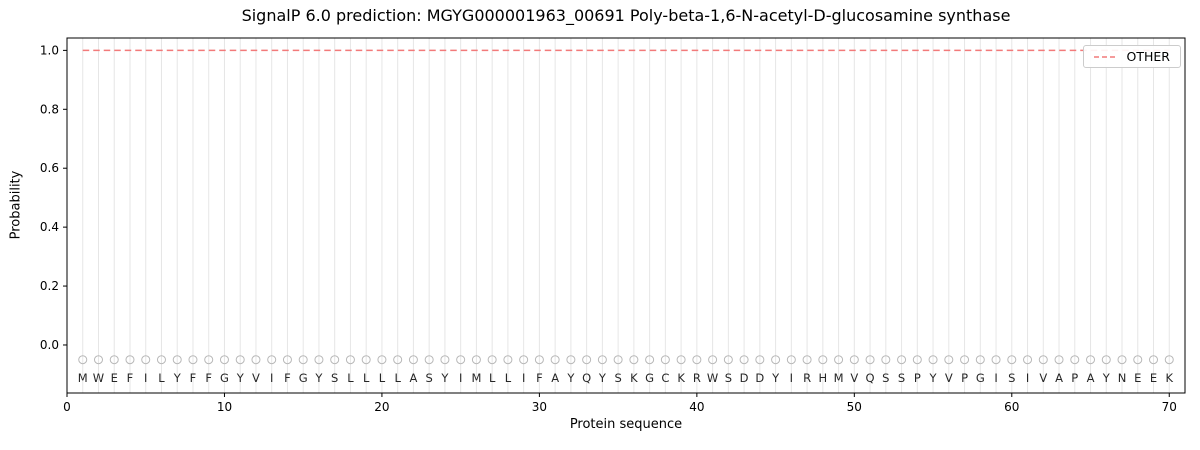 This screenshot has width=1200, height=450. What do you see at coordinates (1131, 56) in the screenshot?
I see `legend: OTHER` at bounding box center [1131, 56].